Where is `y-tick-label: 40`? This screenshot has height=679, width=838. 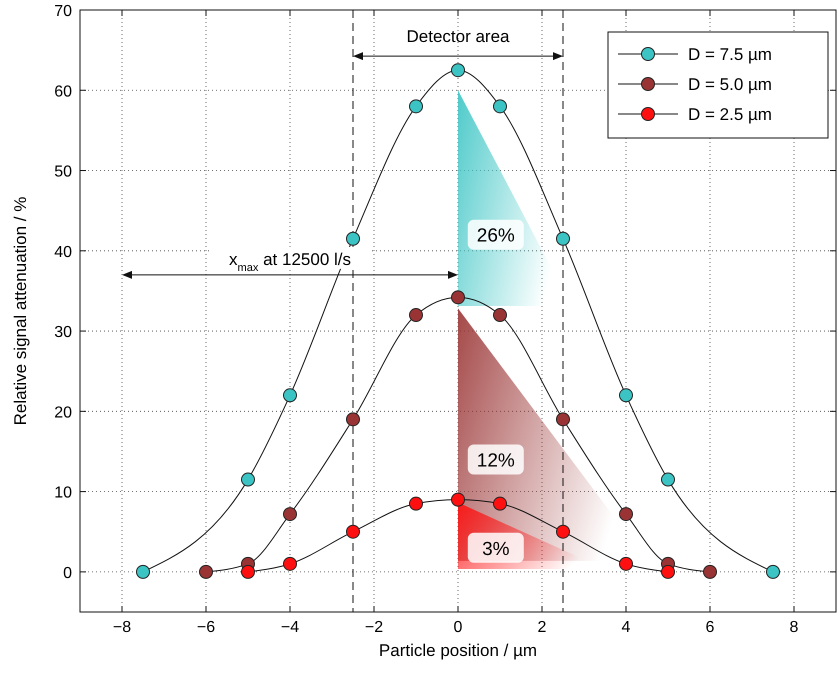
y-tick-label: 40 is located at coordinates (63, 252).